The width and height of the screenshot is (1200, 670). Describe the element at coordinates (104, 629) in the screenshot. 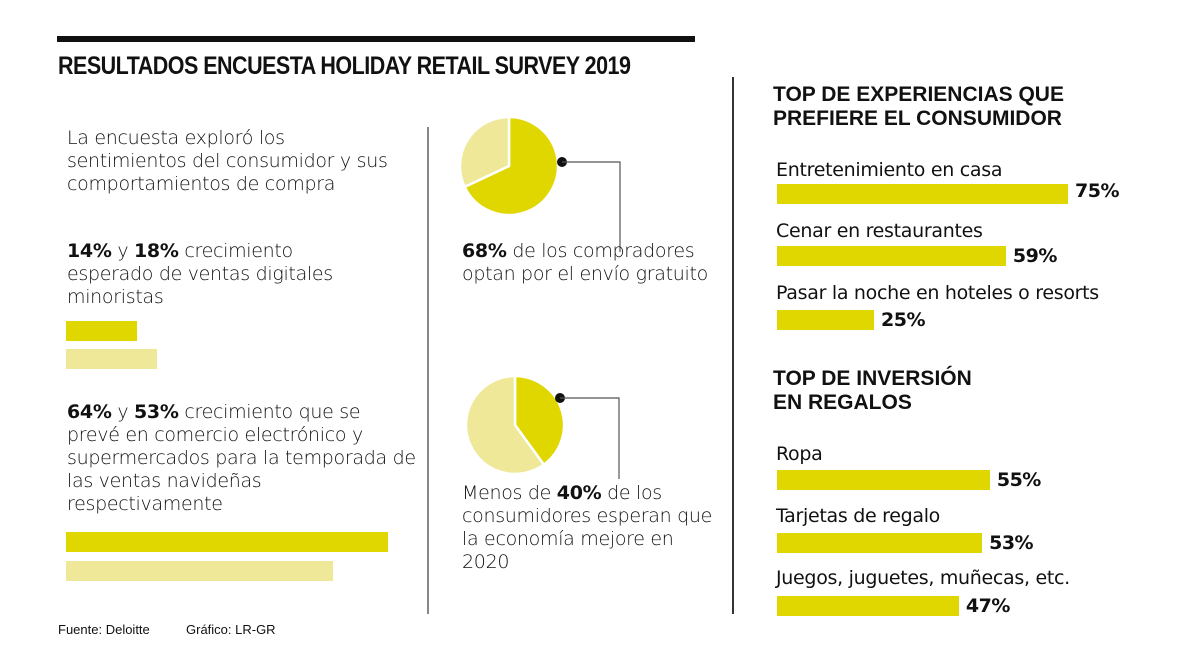

I see `footer-source: Fuente: Deloitte` at that location.